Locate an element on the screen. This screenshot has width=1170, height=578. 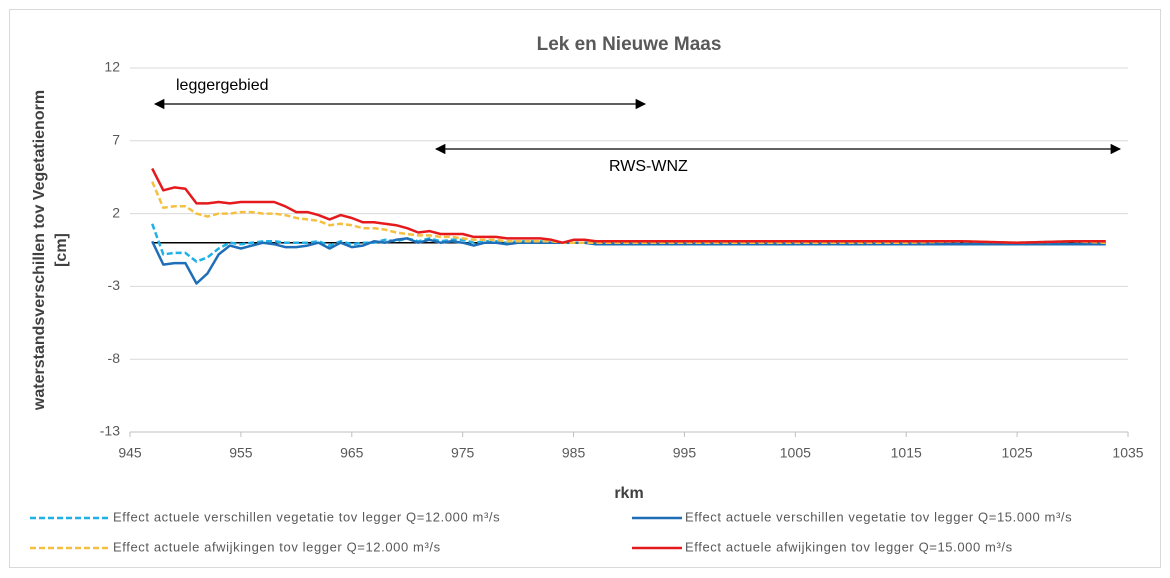
y-axis-title-line: waterstandsverschillen tov Vegetatienorm is located at coordinates (39, 250).